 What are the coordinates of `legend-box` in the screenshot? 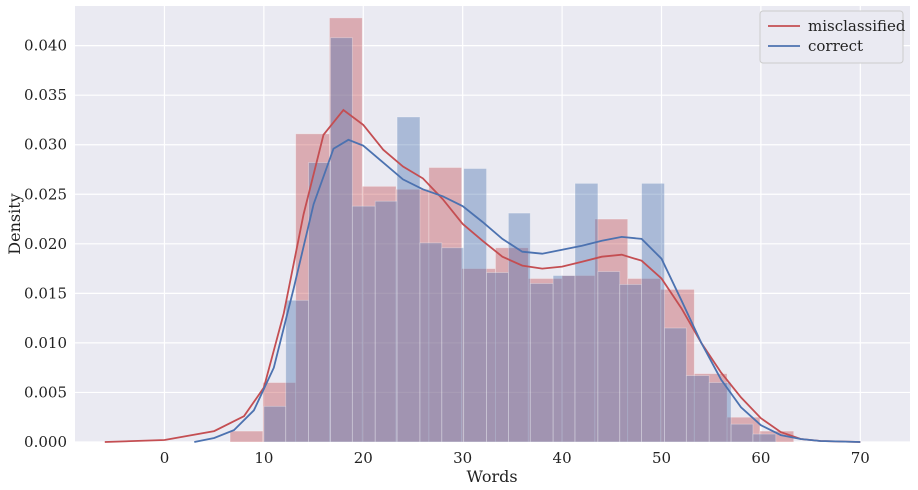 It's located at (831, 37).